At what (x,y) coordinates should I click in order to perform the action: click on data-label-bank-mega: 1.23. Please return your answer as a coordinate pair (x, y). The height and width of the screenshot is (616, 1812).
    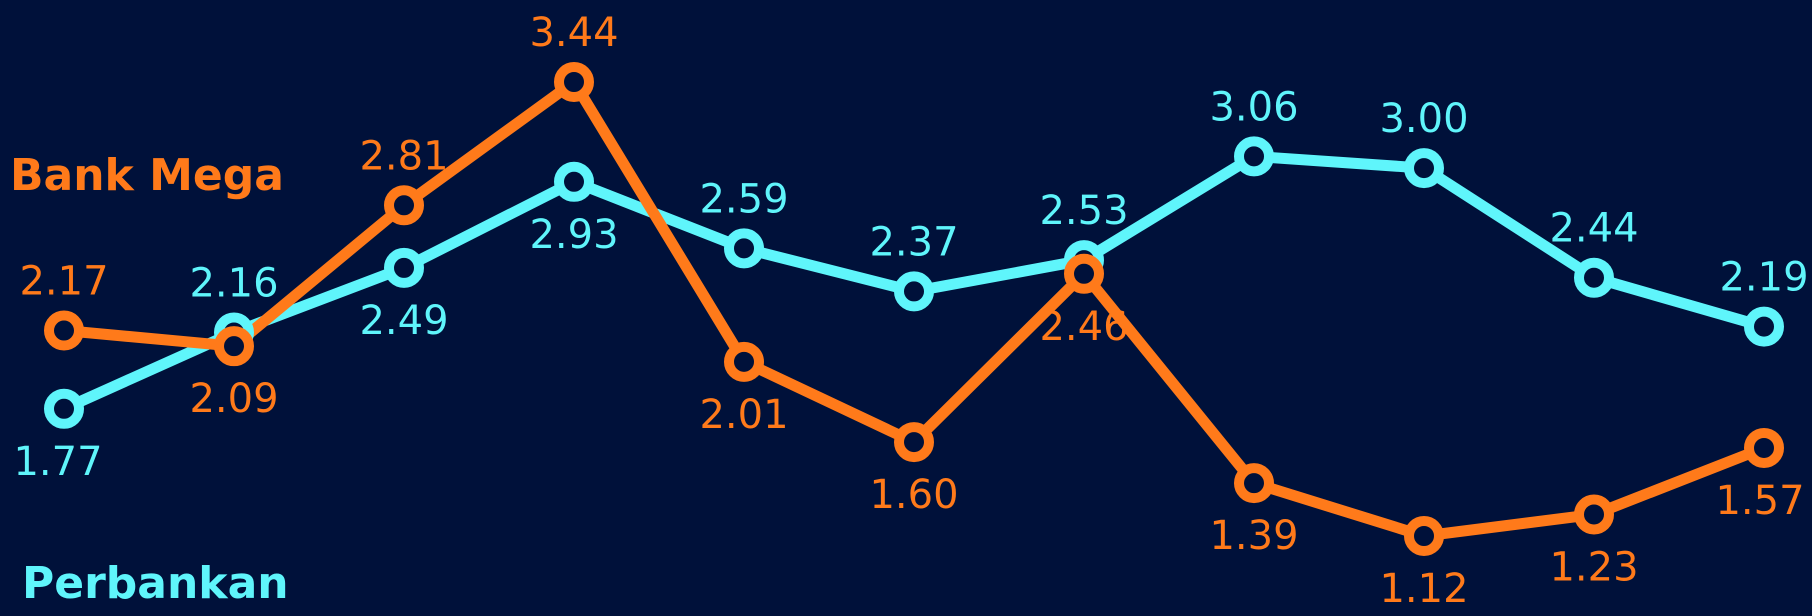
    Looking at the image, I should click on (1593, 567).